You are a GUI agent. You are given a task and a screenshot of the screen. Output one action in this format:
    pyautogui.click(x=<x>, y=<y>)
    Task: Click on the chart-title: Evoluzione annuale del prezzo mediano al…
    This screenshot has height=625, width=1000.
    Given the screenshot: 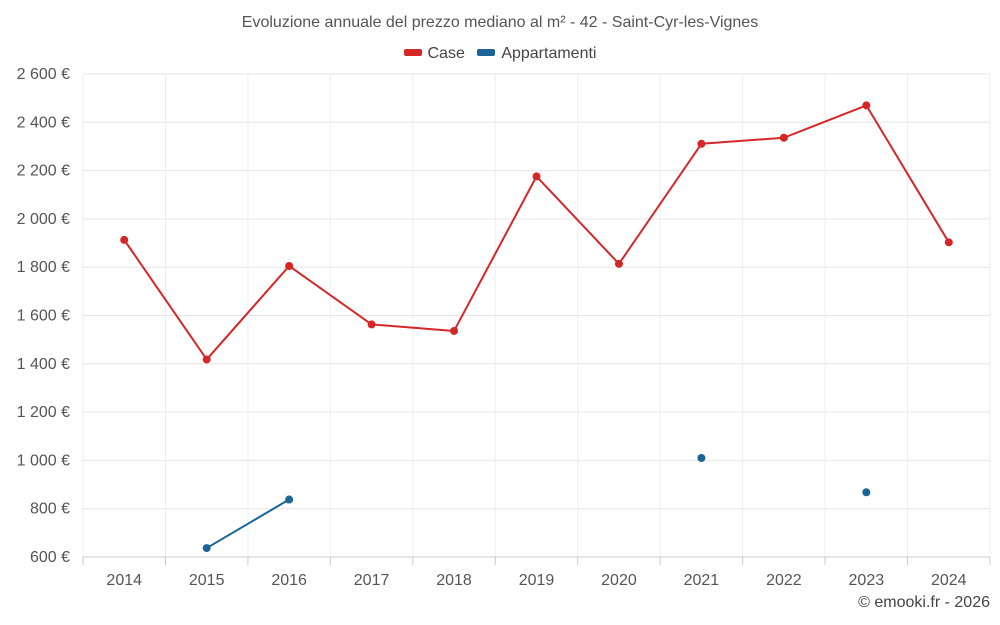 What is the action you would take?
    pyautogui.click(x=500, y=22)
    